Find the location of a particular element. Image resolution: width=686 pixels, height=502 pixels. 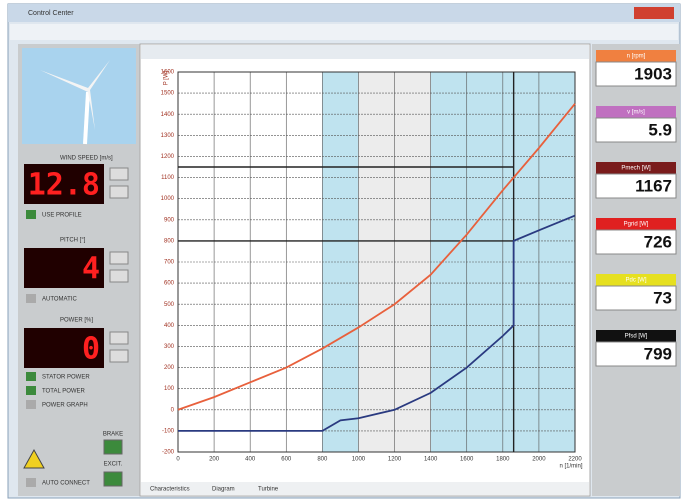

y-tick-label: 1500 is located at coordinates (168, 94).